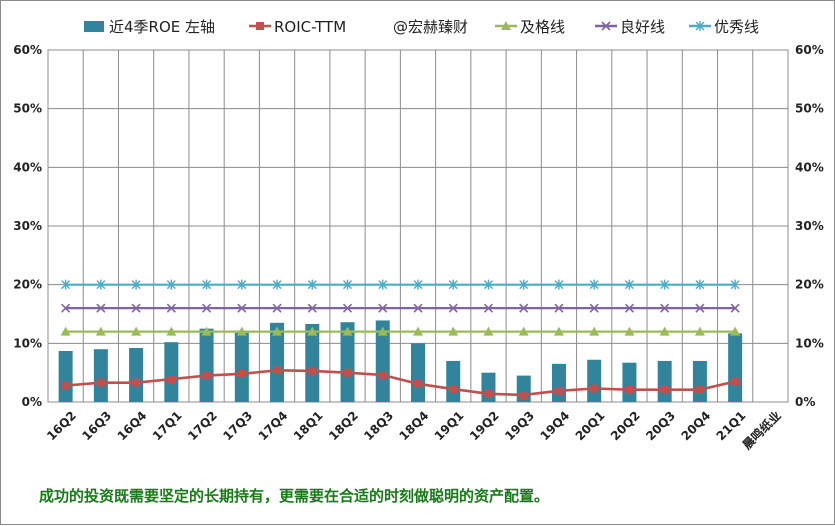  Describe the element at coordinates (695, 425) in the screenshot. I see `x-tick-label: 20Q4` at that location.